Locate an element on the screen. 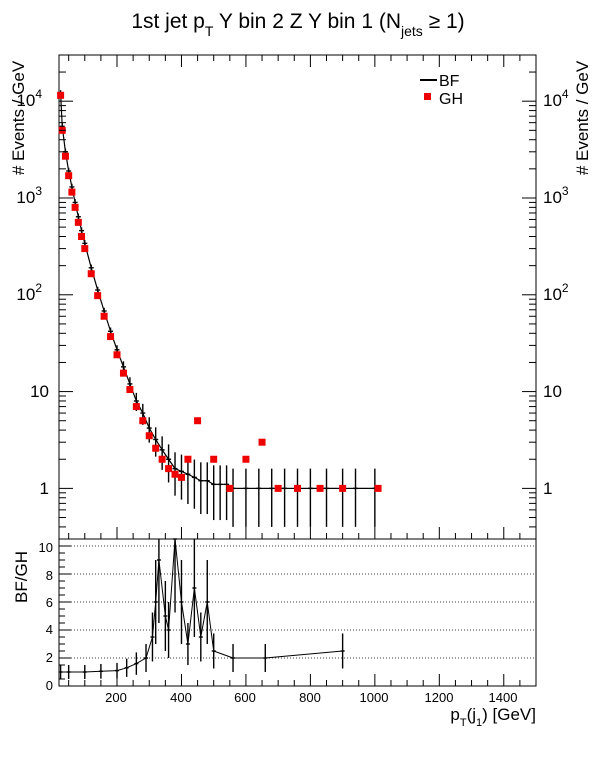  legend: BF GH is located at coordinates (441, 90).